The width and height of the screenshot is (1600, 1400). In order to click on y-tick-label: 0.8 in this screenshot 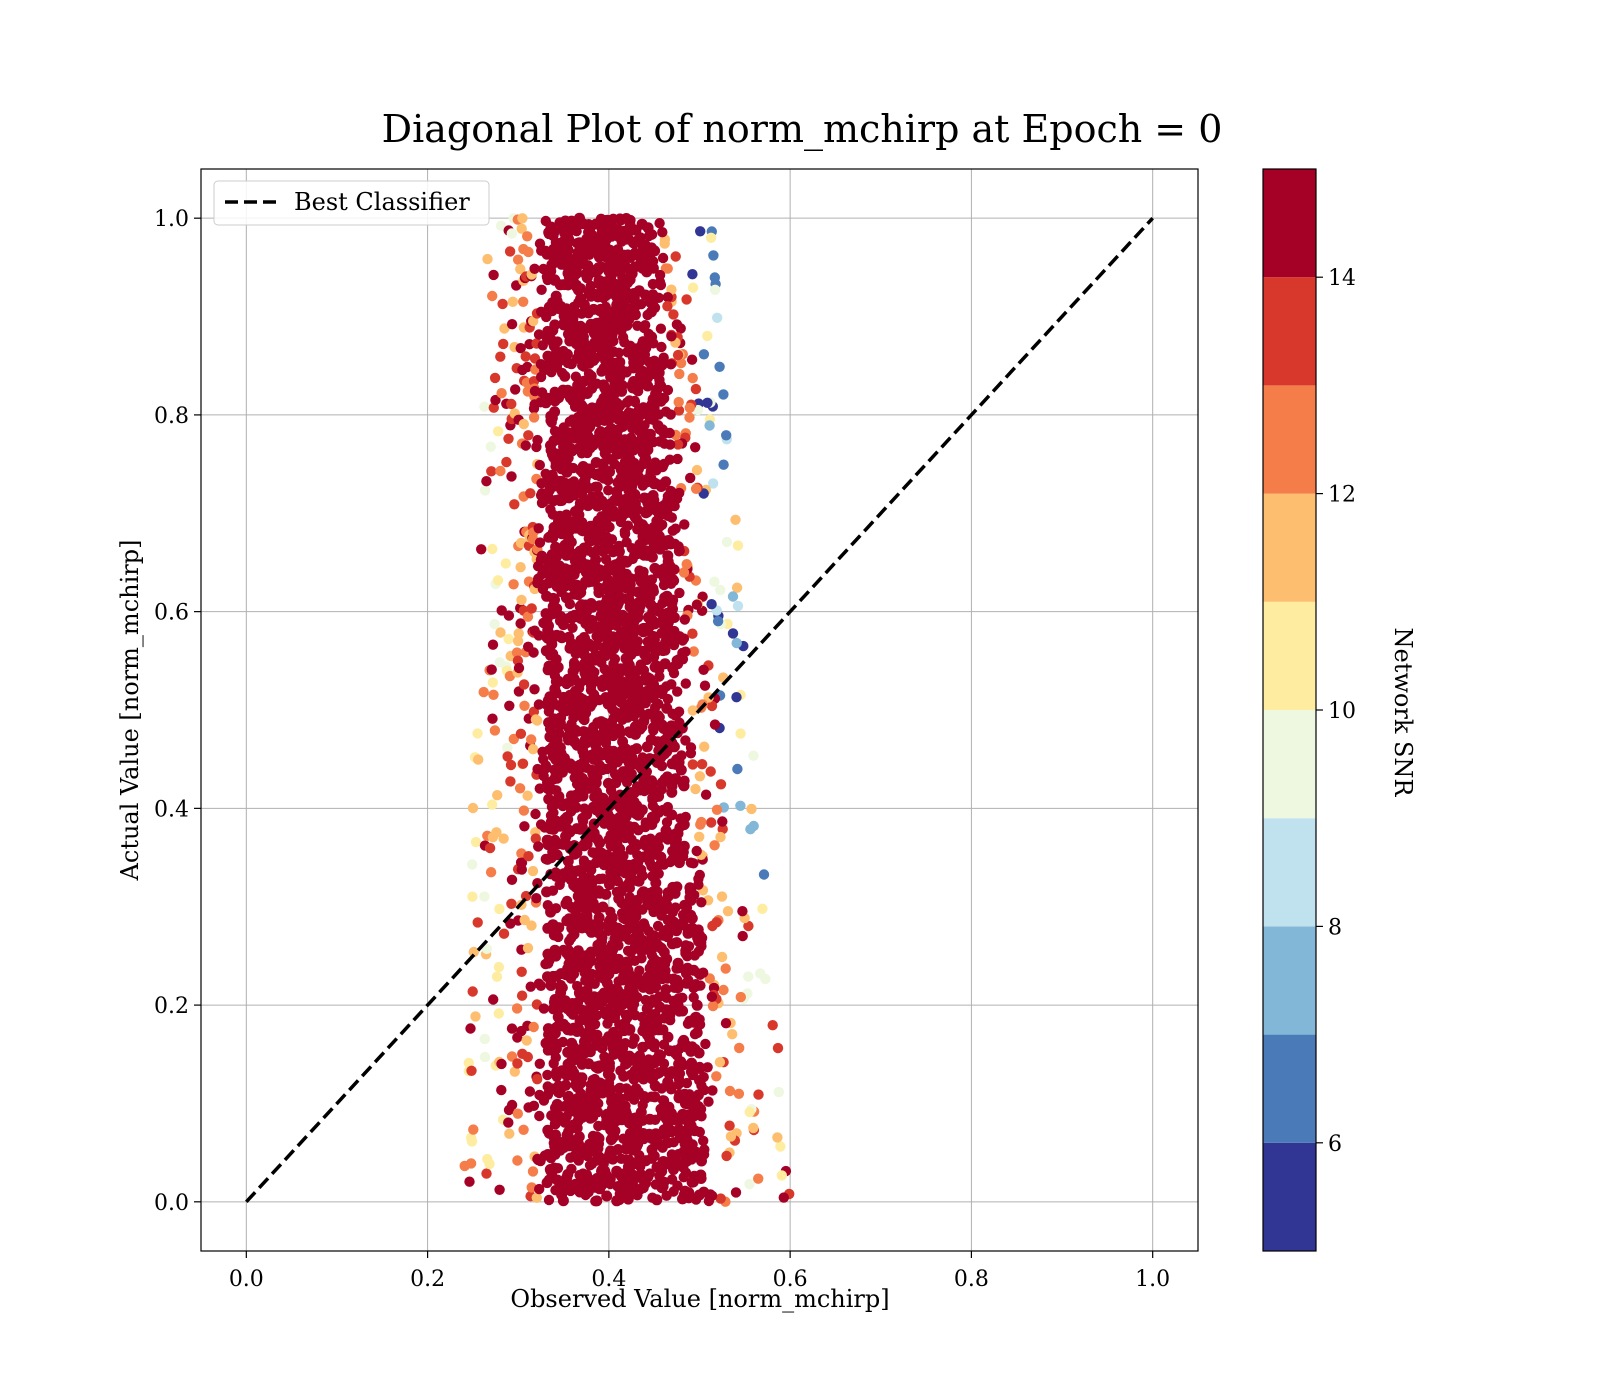, I will do `click(171, 416)`.